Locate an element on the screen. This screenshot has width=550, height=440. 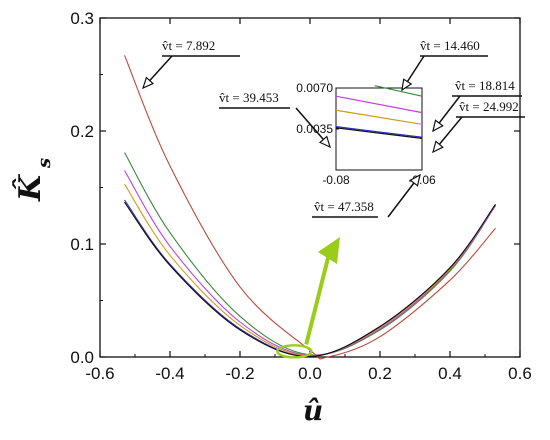
annotation-label: v̂t = 18.814 is located at coordinates (485, 85).